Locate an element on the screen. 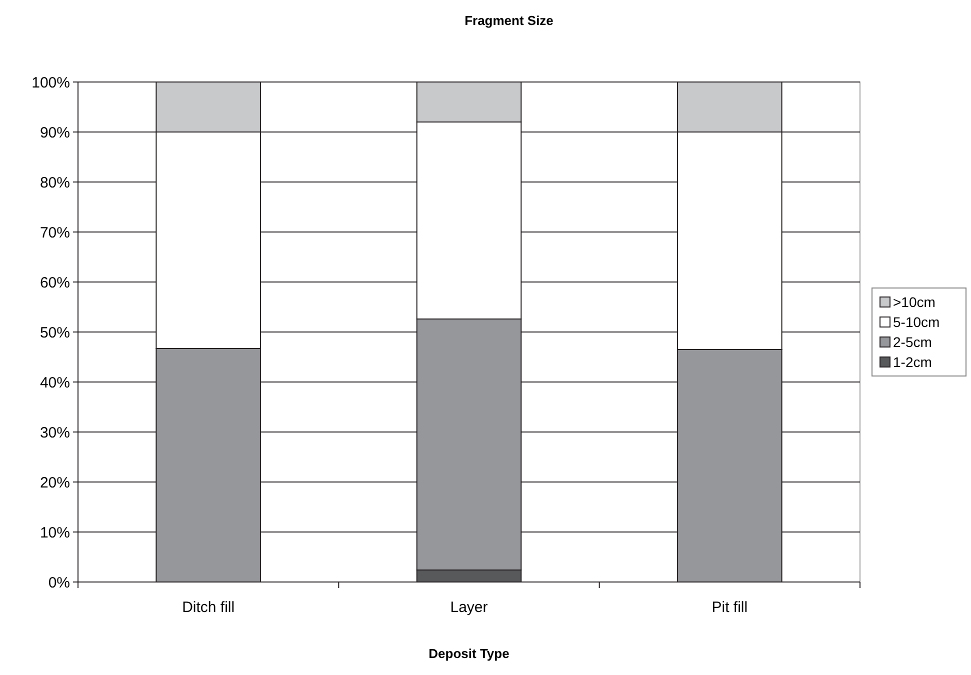  y-tick-label: 90% is located at coordinates (55, 133).